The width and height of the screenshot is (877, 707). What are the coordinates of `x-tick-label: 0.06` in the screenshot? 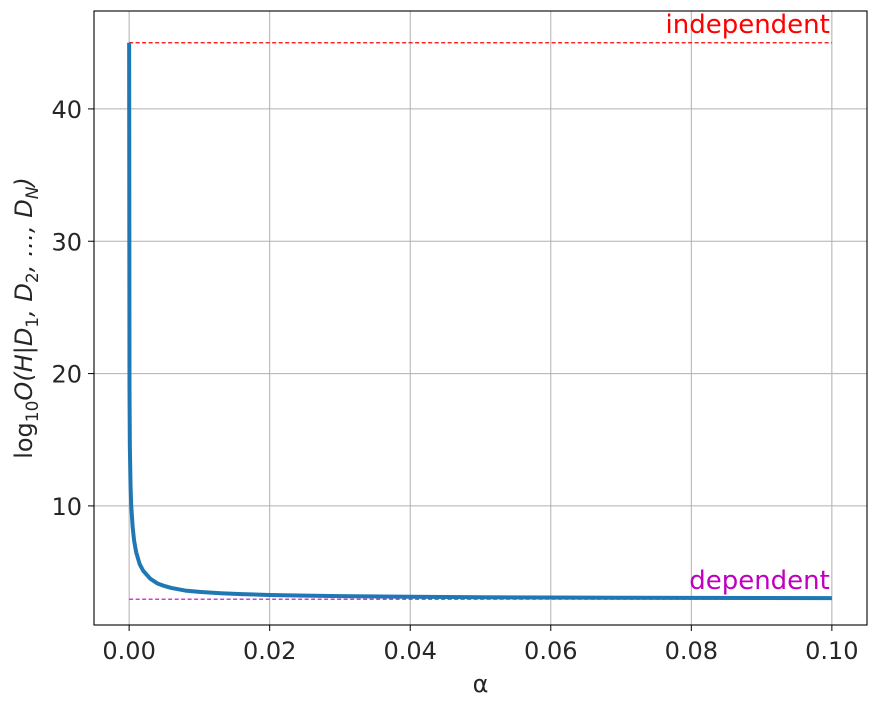 It's located at (550, 651).